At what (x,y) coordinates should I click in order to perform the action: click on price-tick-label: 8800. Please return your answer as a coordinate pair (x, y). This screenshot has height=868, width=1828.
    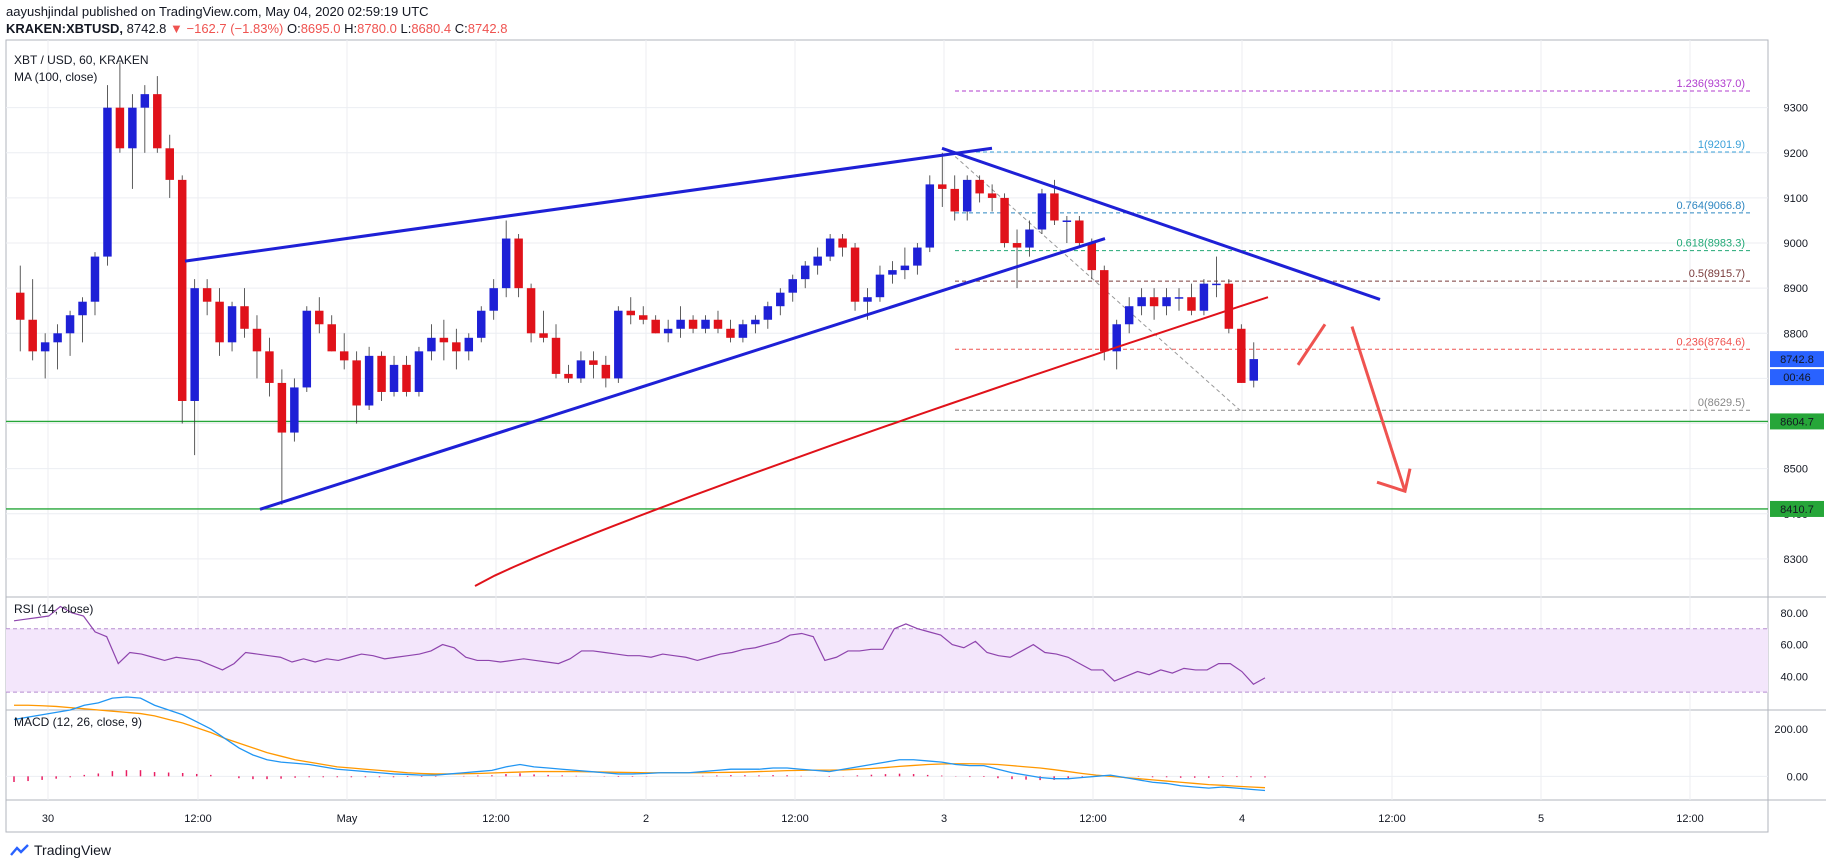
    Looking at the image, I should click on (1796, 334).